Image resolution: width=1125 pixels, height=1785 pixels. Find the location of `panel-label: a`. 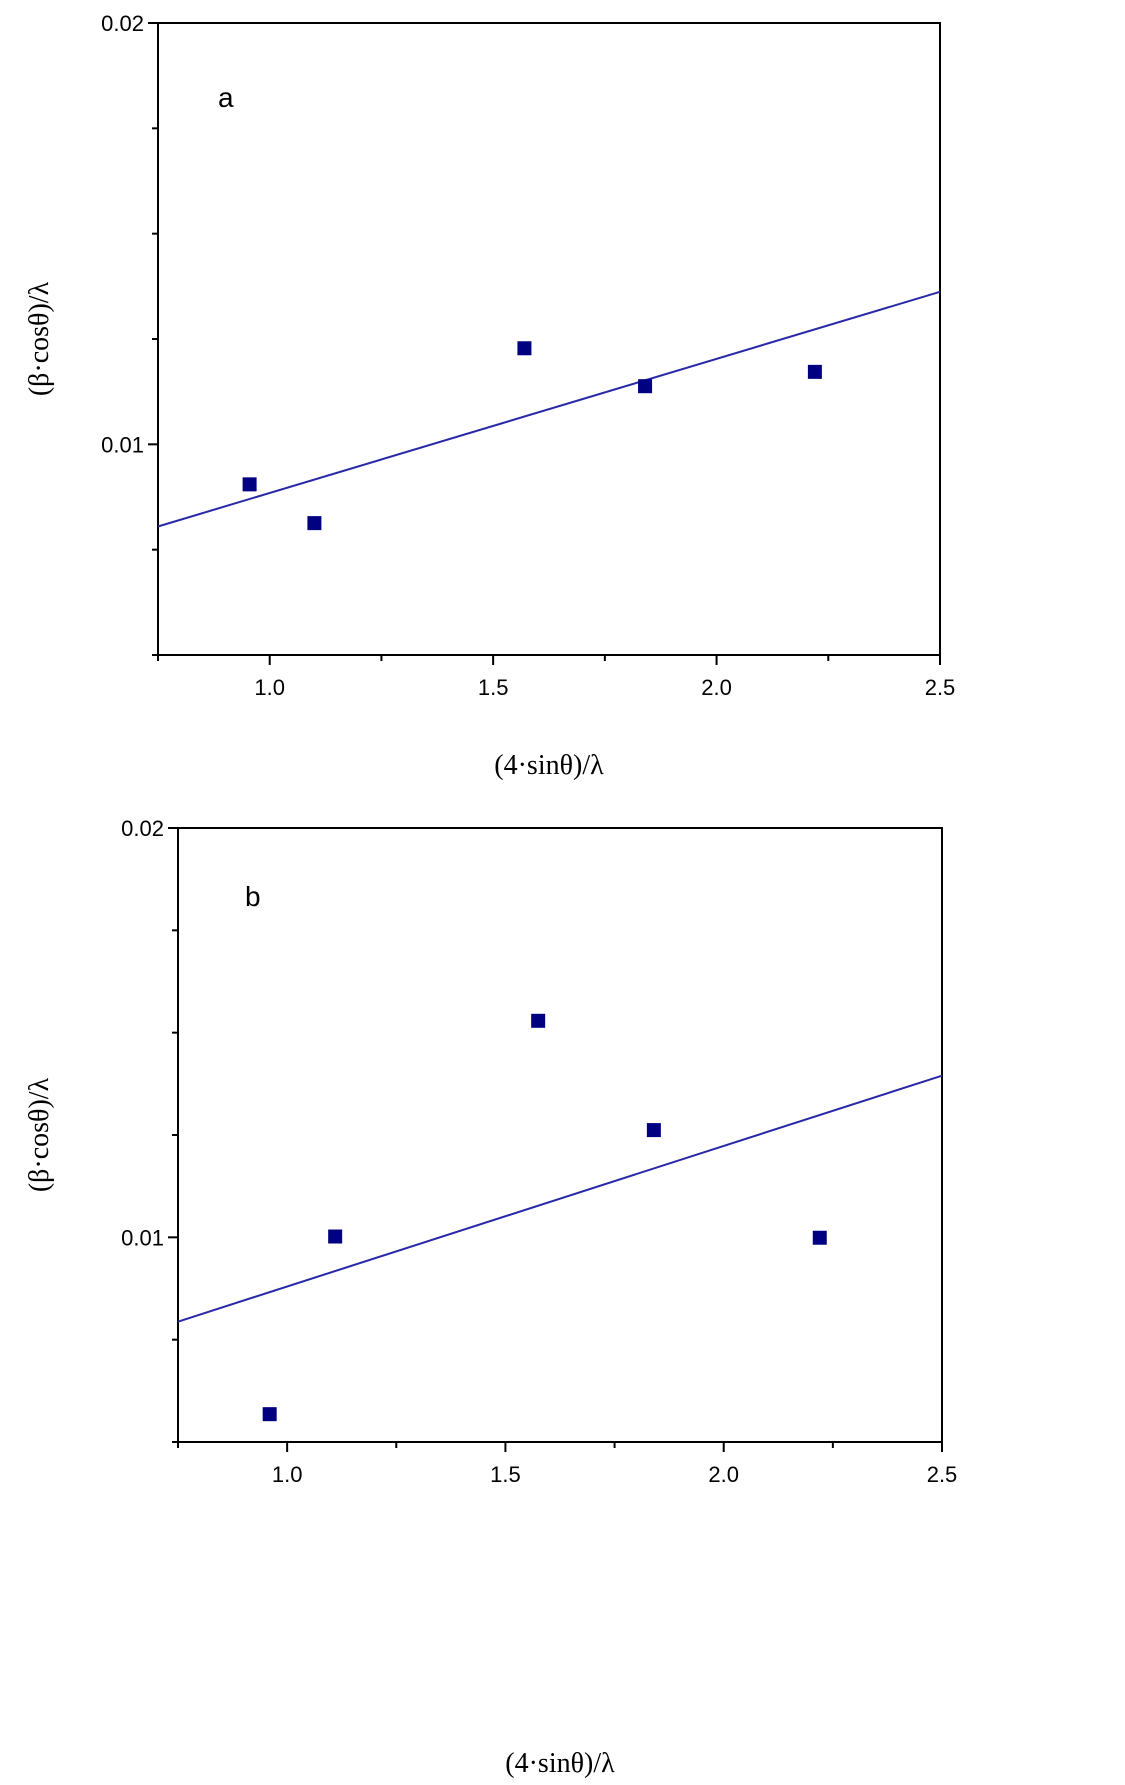

panel-label: a is located at coordinates (226, 97).